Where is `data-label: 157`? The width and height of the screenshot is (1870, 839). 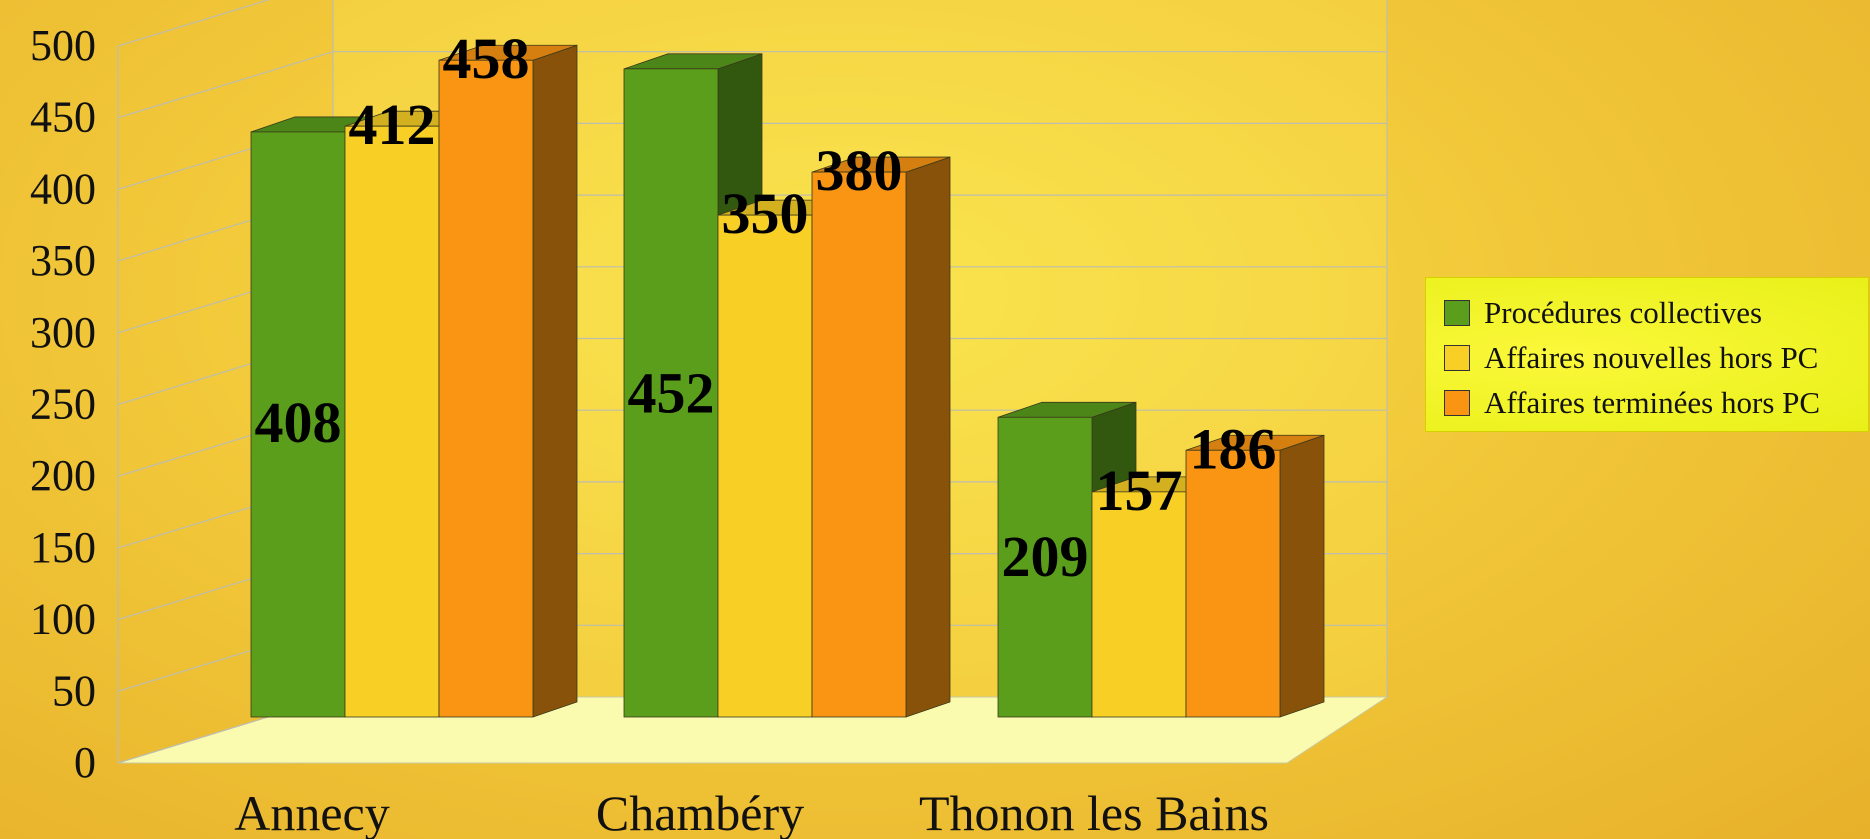 data-label: 157 is located at coordinates (1139, 490).